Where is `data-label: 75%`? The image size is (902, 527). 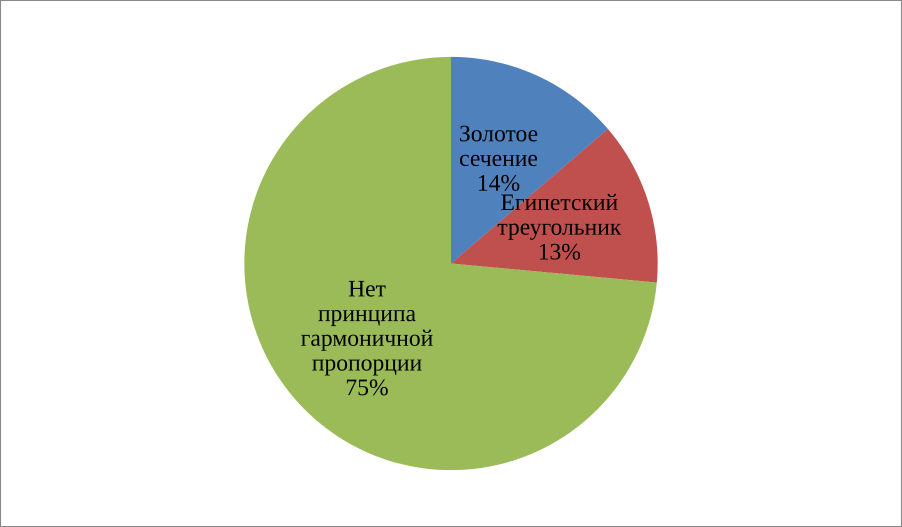 data-label: 75% is located at coordinates (367, 387).